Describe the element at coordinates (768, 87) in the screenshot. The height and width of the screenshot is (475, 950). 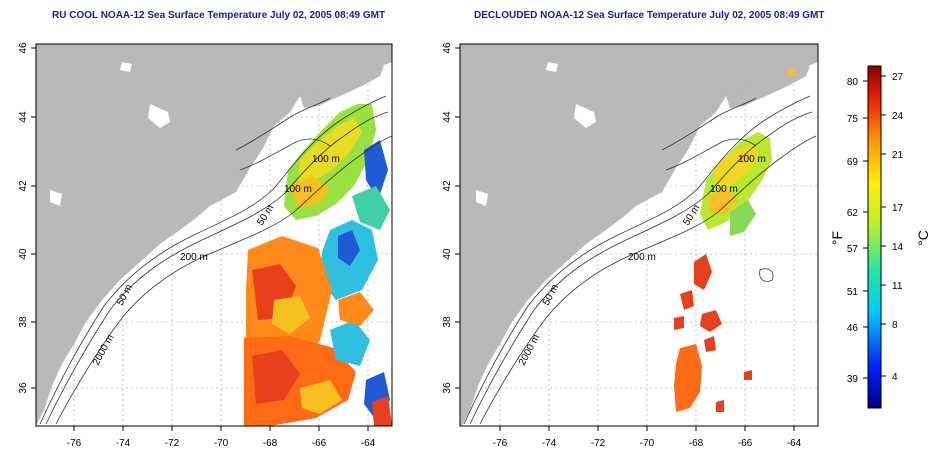
I see `right-nova-scotia` at that location.